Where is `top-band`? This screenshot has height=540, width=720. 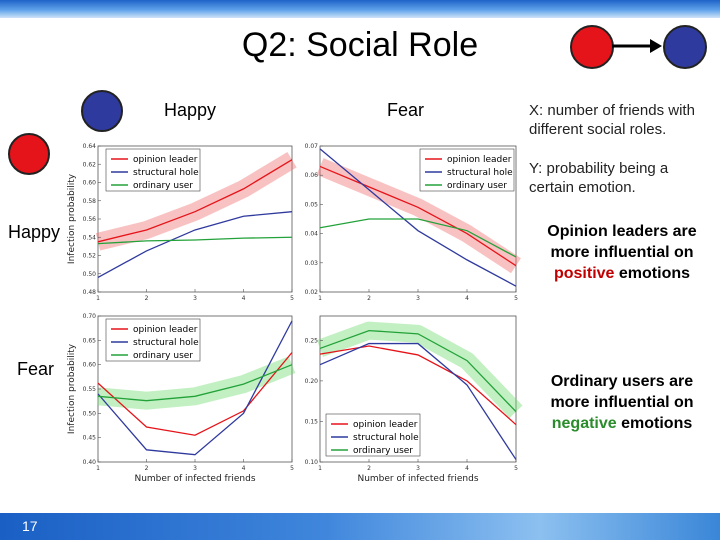 top-band is located at coordinates (360, 9).